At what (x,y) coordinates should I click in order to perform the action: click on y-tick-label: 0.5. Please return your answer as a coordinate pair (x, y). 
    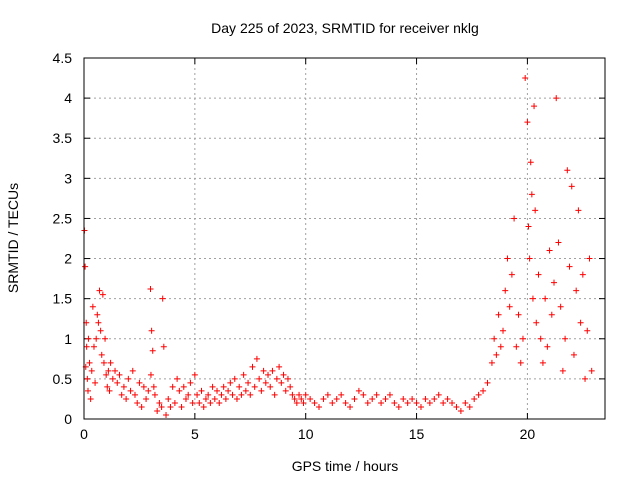
    Looking at the image, I should click on (63, 379).